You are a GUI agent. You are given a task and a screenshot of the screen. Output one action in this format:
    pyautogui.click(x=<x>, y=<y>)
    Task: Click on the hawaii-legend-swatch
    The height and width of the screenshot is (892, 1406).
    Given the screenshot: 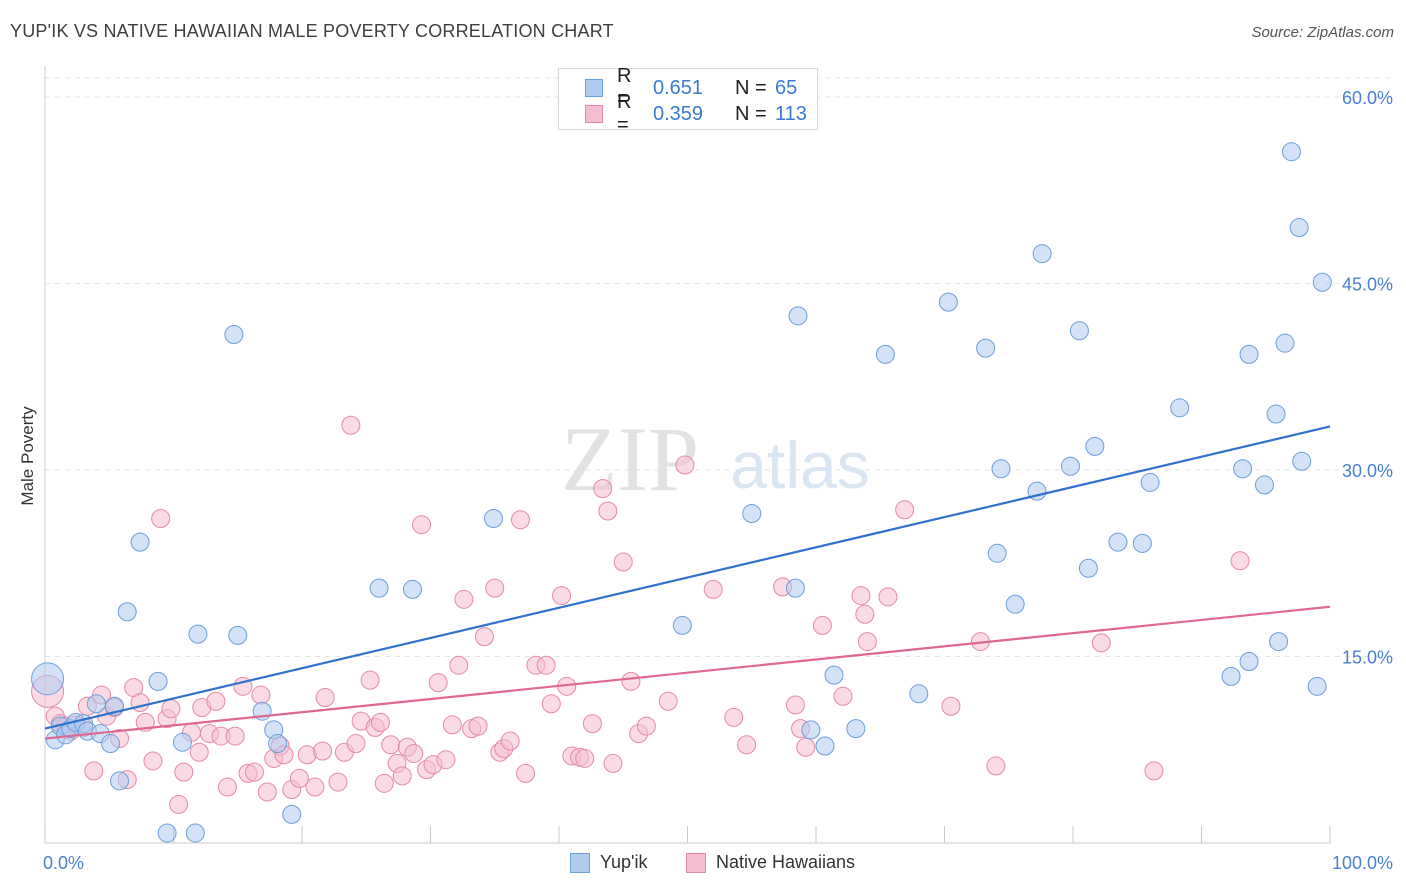 What is the action you would take?
    pyautogui.click(x=696, y=862)
    